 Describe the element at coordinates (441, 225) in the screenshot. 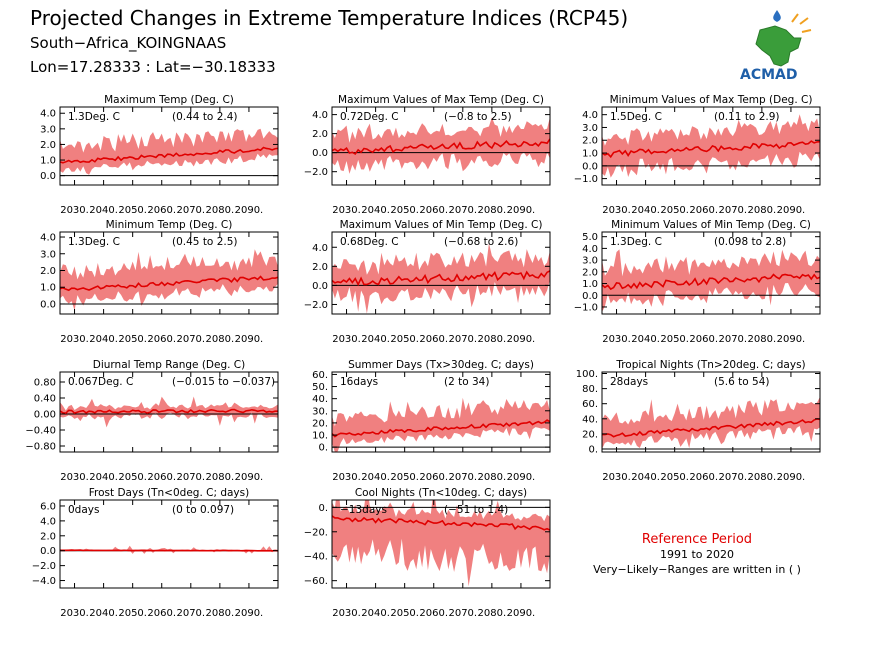

I see `panel-title: Maximum Values of Min Temp (Deg. C)` at that location.